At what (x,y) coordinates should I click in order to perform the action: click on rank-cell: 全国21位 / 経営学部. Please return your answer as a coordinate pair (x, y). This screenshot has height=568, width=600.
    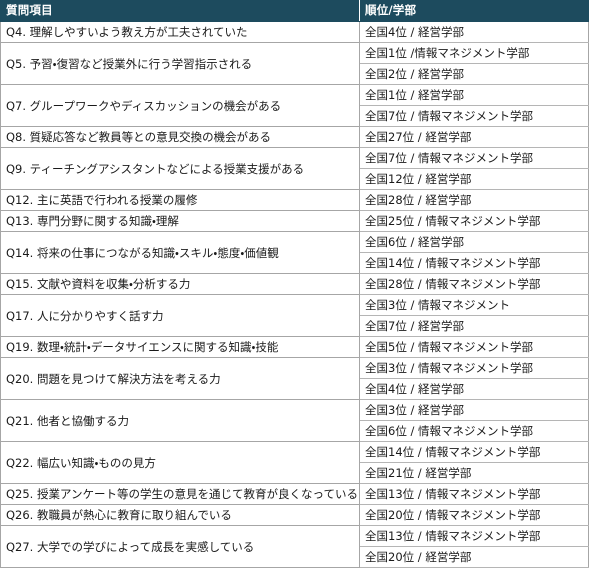
    Looking at the image, I should click on (474, 473).